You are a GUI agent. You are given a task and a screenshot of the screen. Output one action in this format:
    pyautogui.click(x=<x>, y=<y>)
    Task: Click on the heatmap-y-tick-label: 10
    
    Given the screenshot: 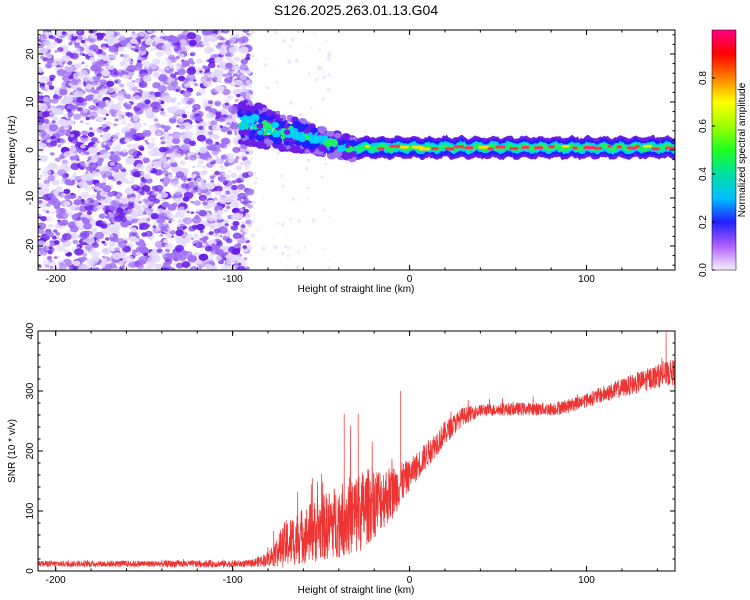 What is the action you would take?
    pyautogui.click(x=30, y=102)
    